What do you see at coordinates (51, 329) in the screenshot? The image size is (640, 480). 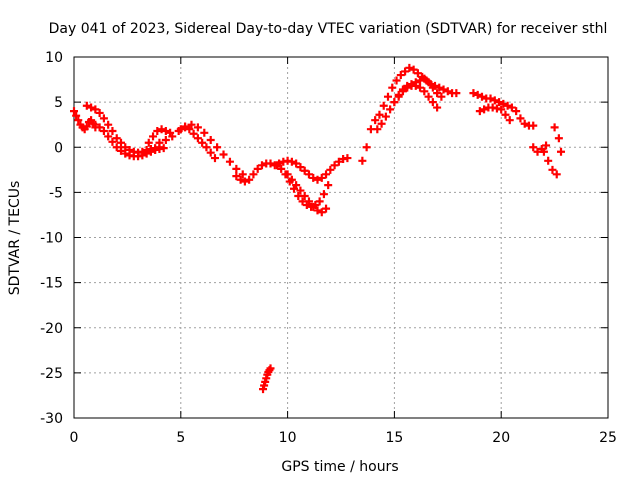 I see `y-tick-label: -20` at bounding box center [51, 329].